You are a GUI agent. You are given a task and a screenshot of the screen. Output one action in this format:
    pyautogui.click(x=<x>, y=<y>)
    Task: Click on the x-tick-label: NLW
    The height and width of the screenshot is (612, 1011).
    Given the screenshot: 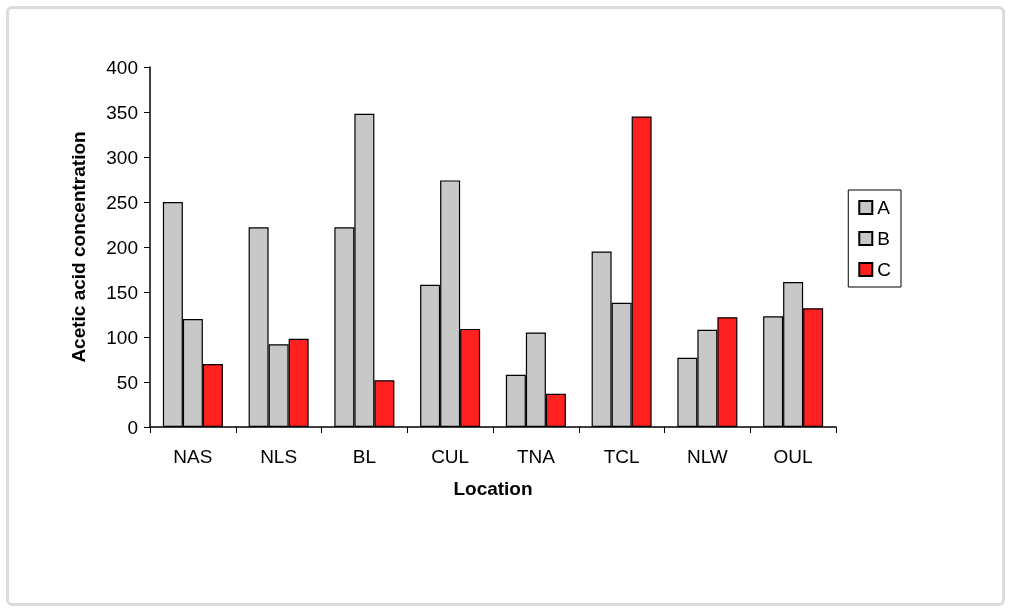 What is the action you would take?
    pyautogui.click(x=707, y=456)
    